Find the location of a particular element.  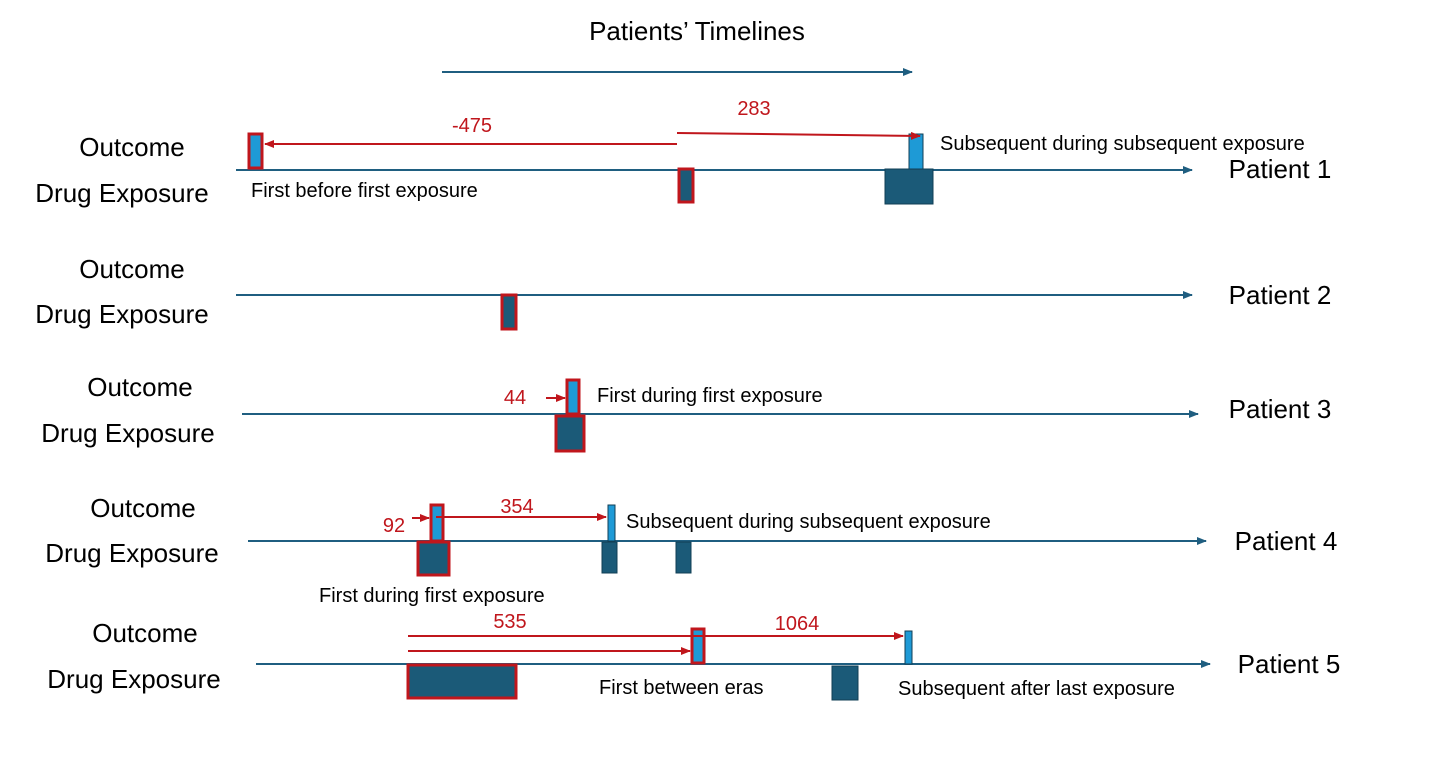

annotation: Subsequent after last exposure is located at coordinates (1036, 689).